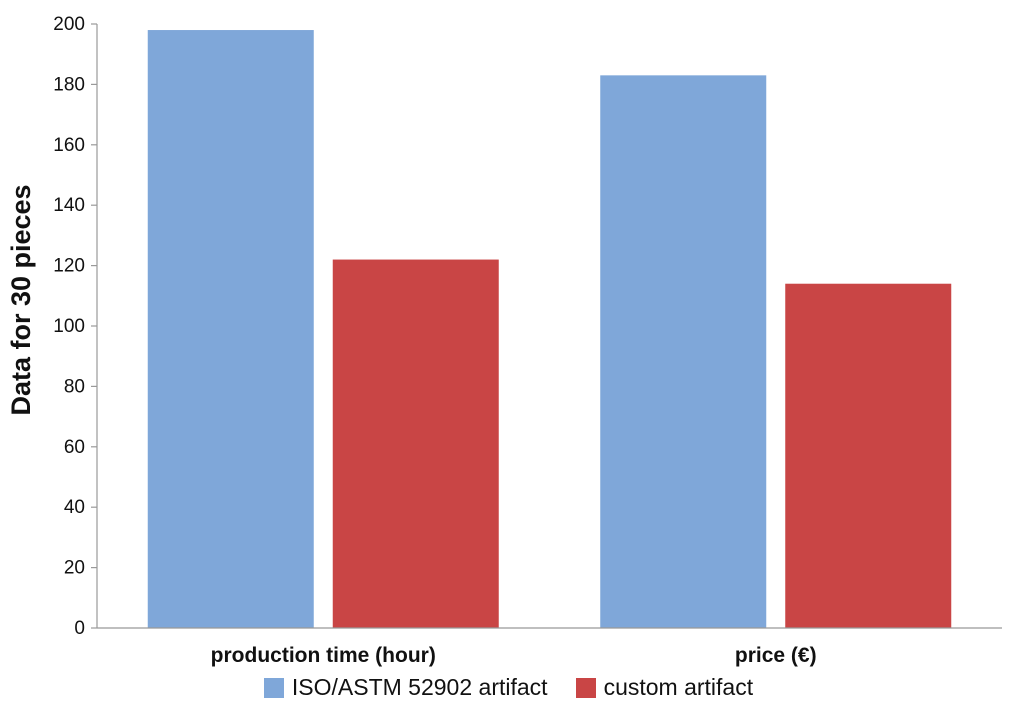 The image size is (1017, 708). I want to click on y-tick-label: 60, so click(74, 447).